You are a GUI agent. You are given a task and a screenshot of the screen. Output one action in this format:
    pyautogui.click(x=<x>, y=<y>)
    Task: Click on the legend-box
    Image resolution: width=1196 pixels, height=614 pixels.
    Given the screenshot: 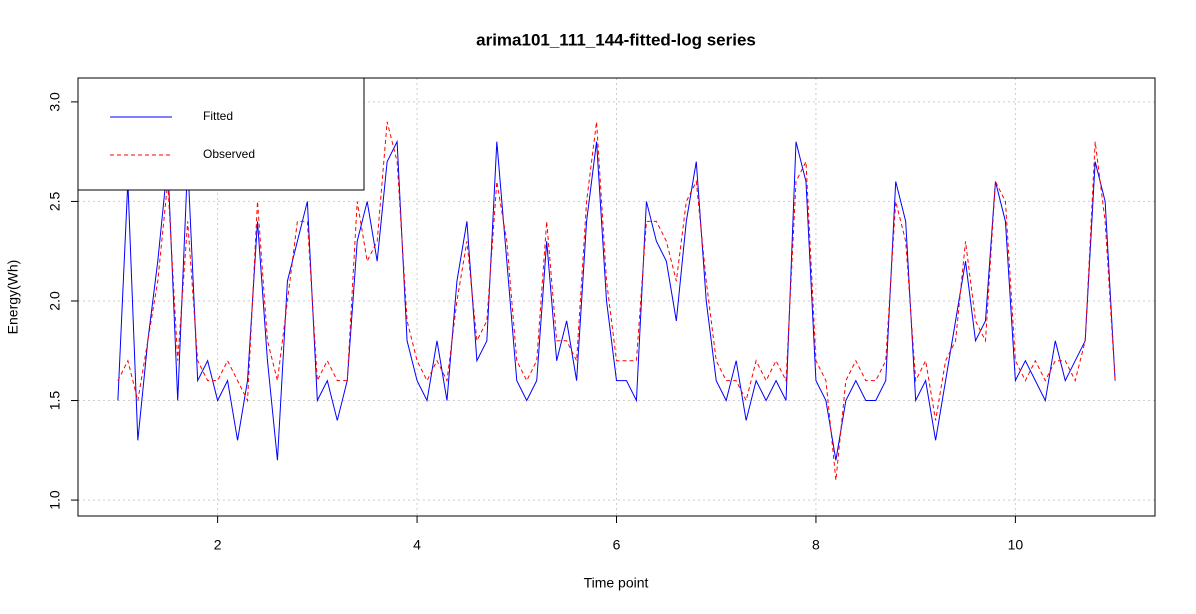 What is the action you would take?
    pyautogui.click(x=221, y=134)
    